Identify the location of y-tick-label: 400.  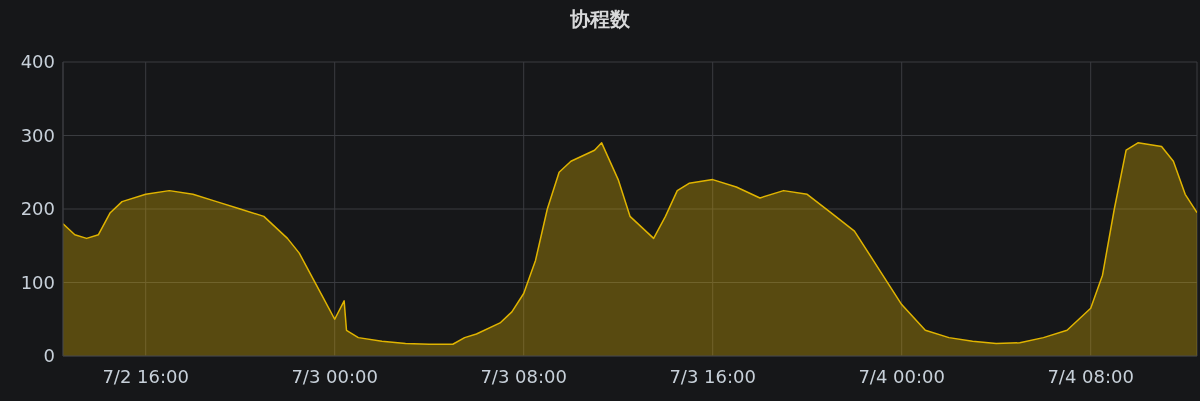
(37, 62).